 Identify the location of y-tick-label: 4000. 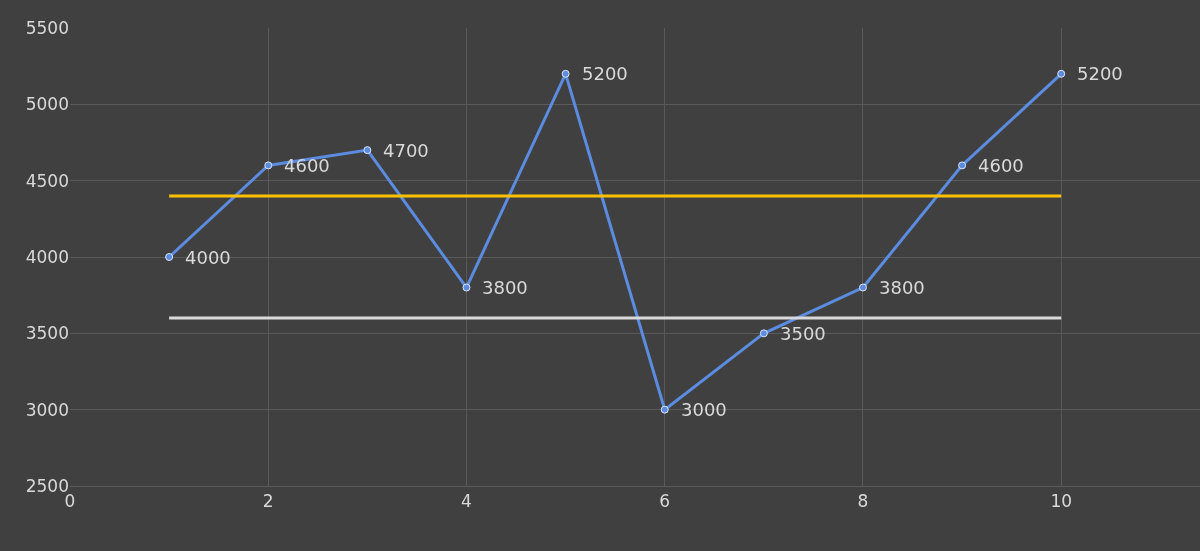
(47, 256).